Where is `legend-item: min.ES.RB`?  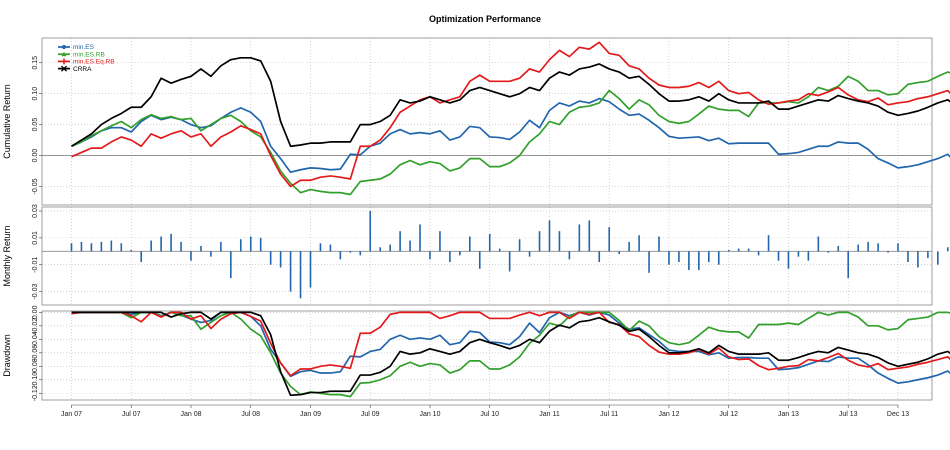
legend-item: min.ES.RB is located at coordinates (81, 54).